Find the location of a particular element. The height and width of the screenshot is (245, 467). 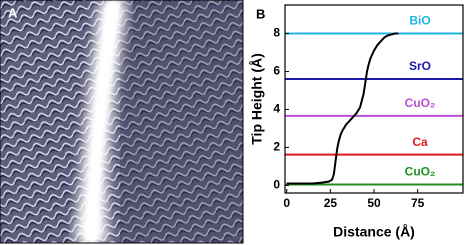

x-tick-label: 75 is located at coordinates (418, 203).